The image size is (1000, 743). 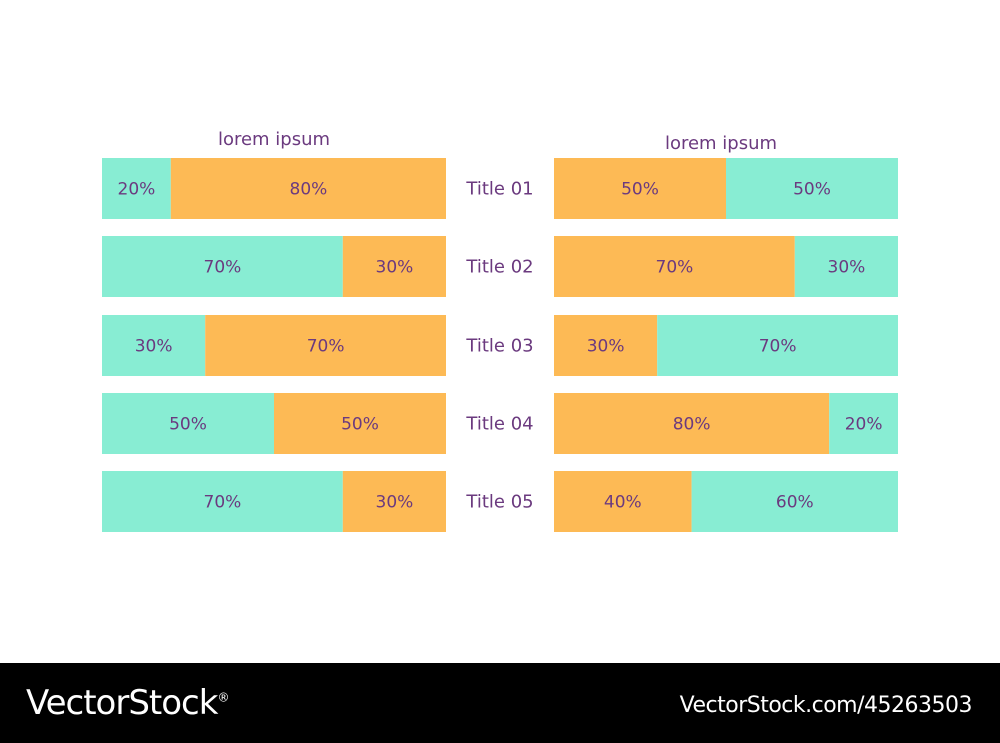 What do you see at coordinates (223, 697) in the screenshot?
I see `registered-mark: ®` at bounding box center [223, 697].